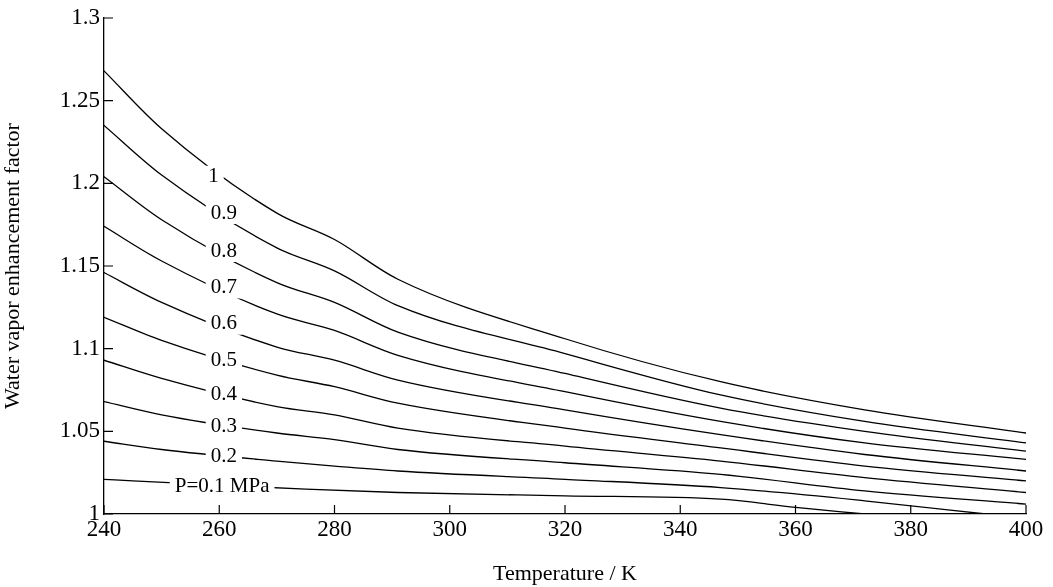 This screenshot has height=587, width=1053. Describe the element at coordinates (223, 249) in the screenshot. I see `annotation: 0.8` at that location.